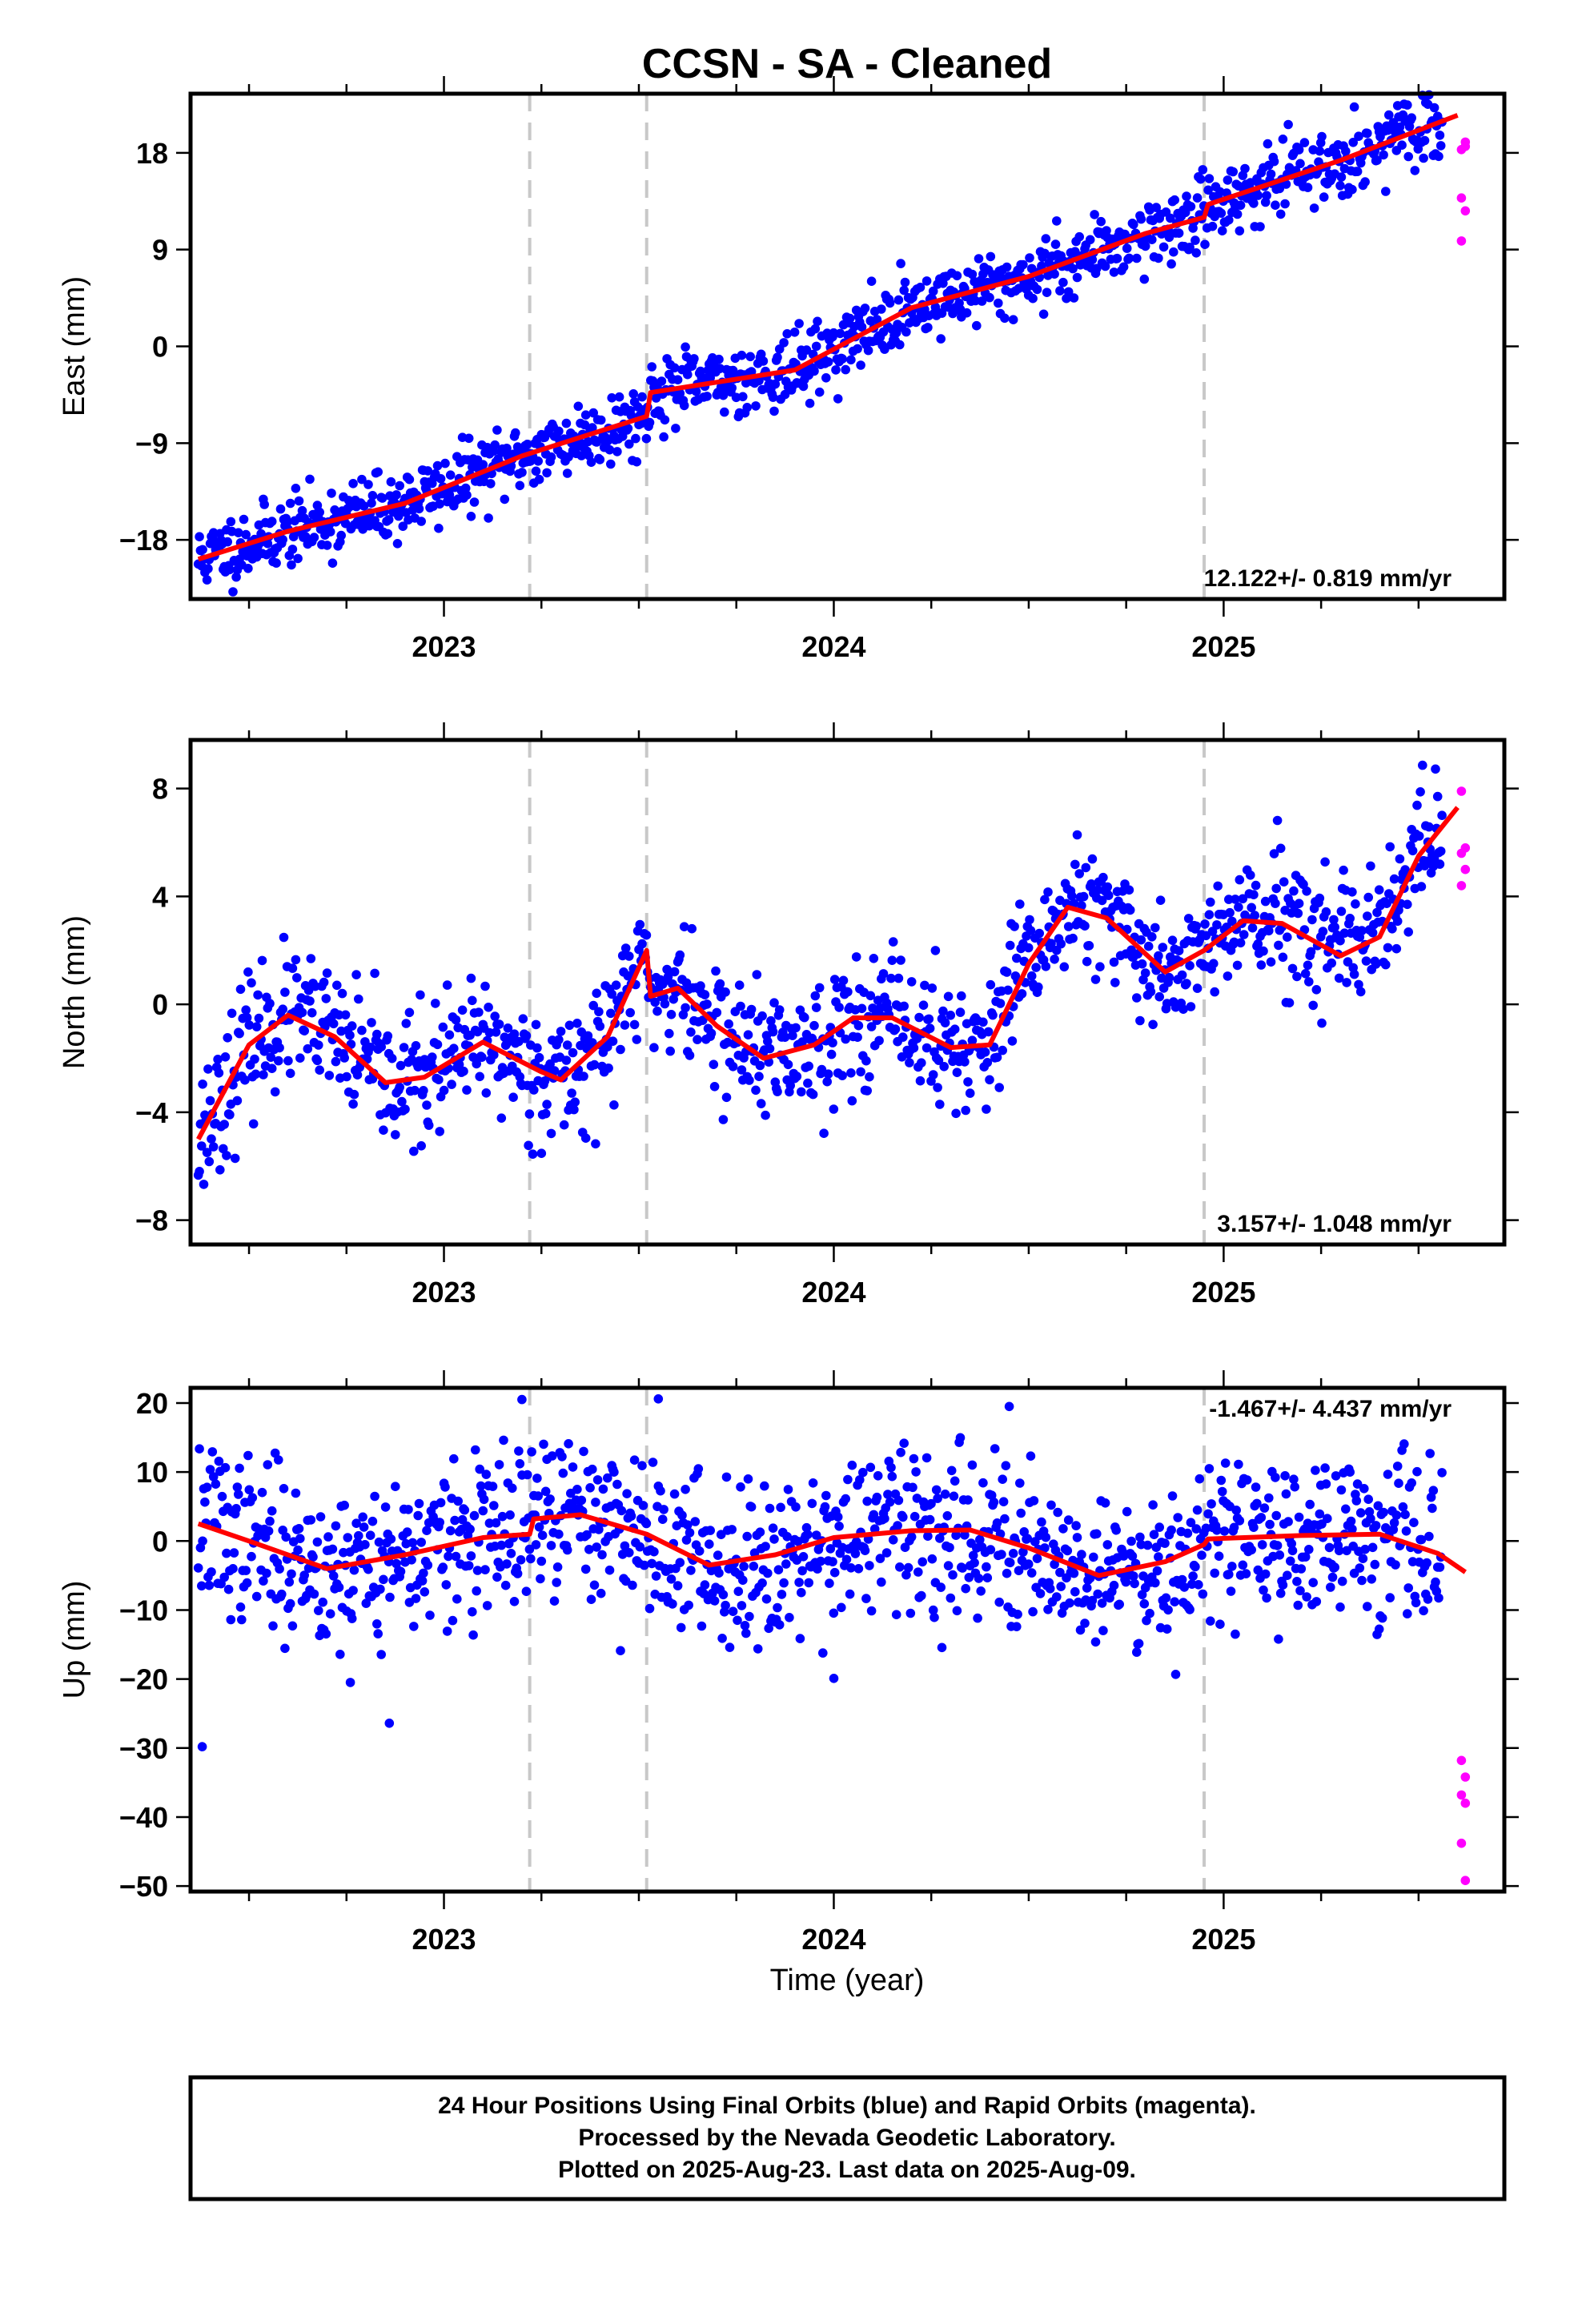 Image resolution: width=1582 pixels, height=2324 pixels. What do you see at coordinates (144, 540) in the screenshot?
I see `y-tick-label: −18` at bounding box center [144, 540].